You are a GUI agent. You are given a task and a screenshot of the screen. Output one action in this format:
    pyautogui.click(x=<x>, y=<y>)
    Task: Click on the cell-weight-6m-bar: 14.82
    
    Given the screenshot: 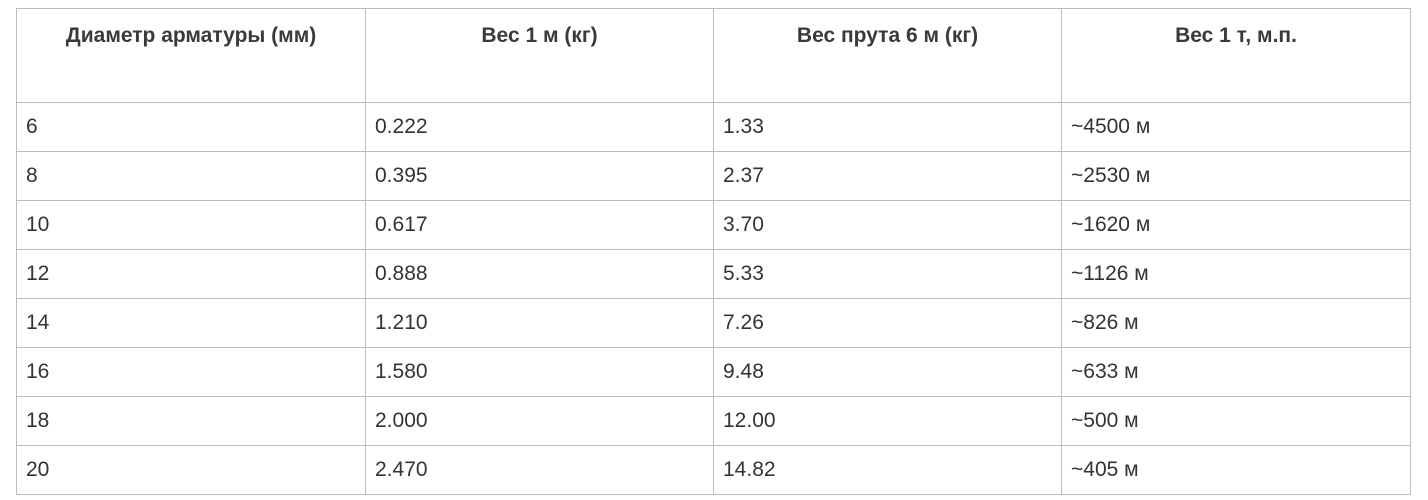 What is the action you would take?
    pyautogui.click(x=887, y=470)
    